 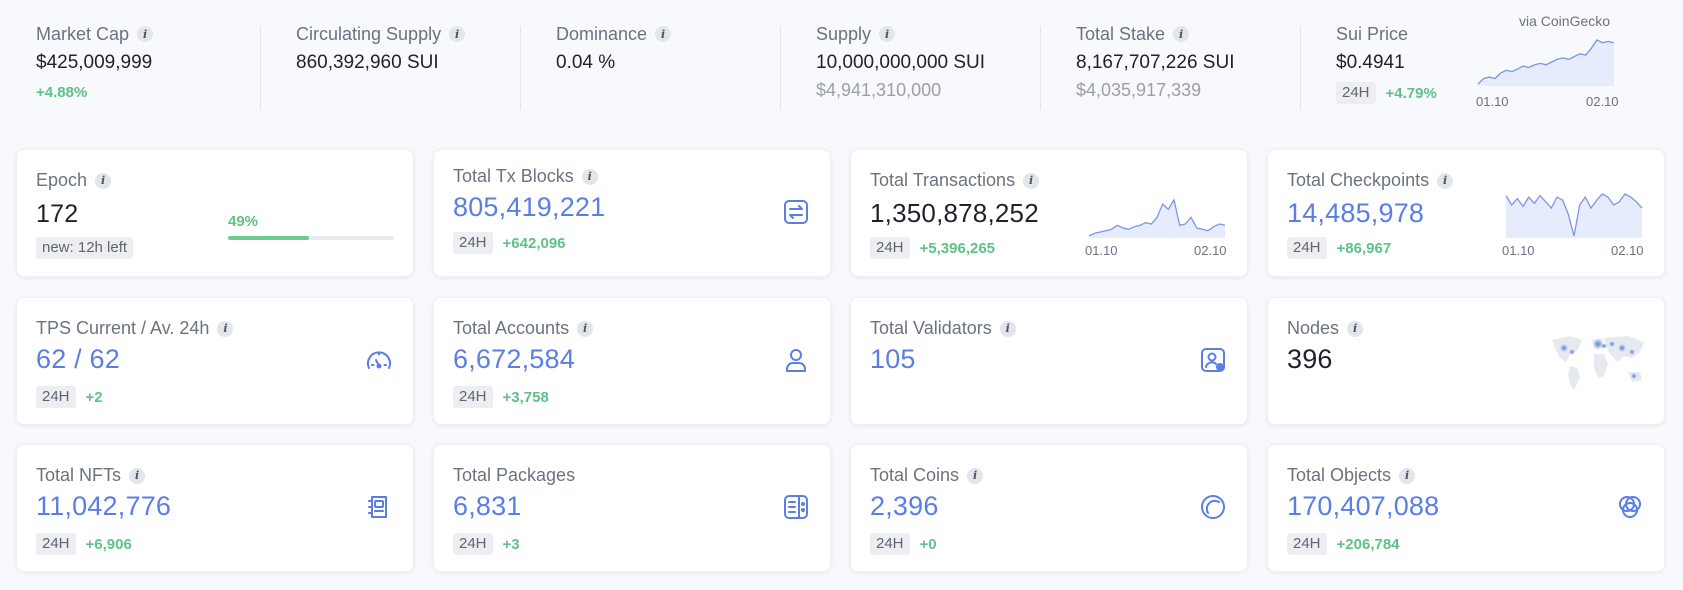 I want to click on total-tx-blocks-change: +642,096, so click(x=534, y=243).